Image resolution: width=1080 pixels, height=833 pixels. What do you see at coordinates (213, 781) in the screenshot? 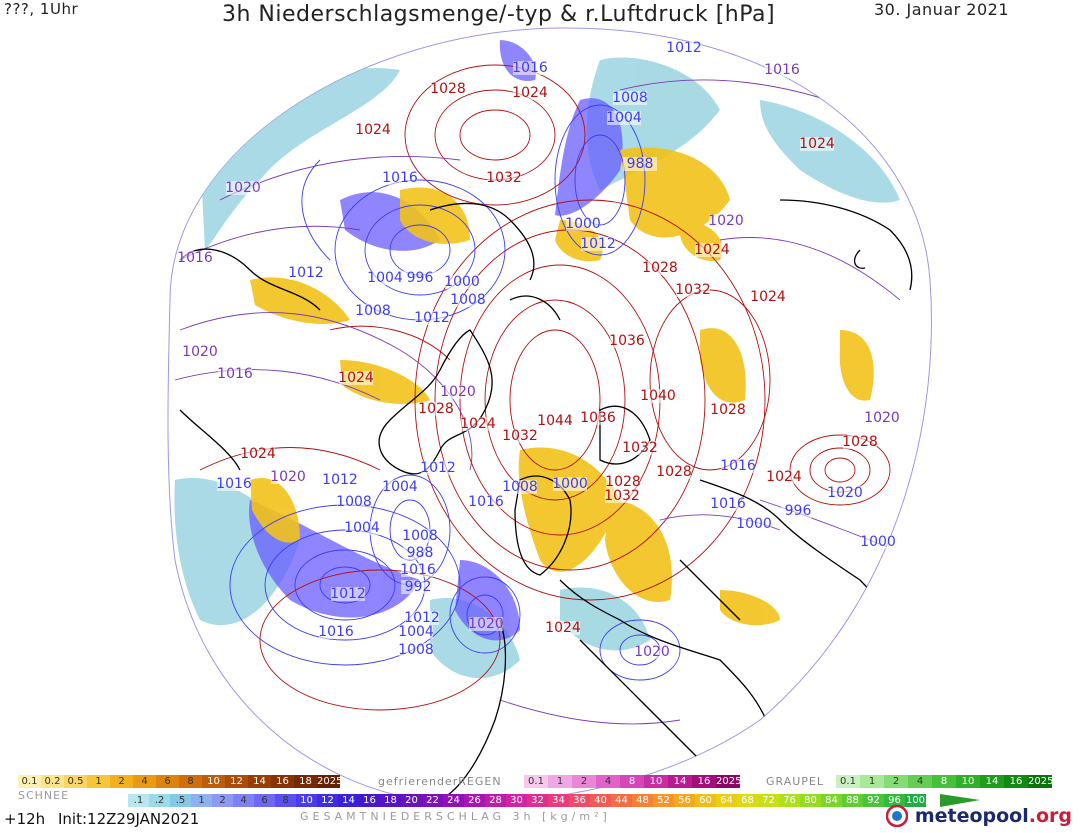
I see `legend-swatch: 10` at bounding box center [213, 781].